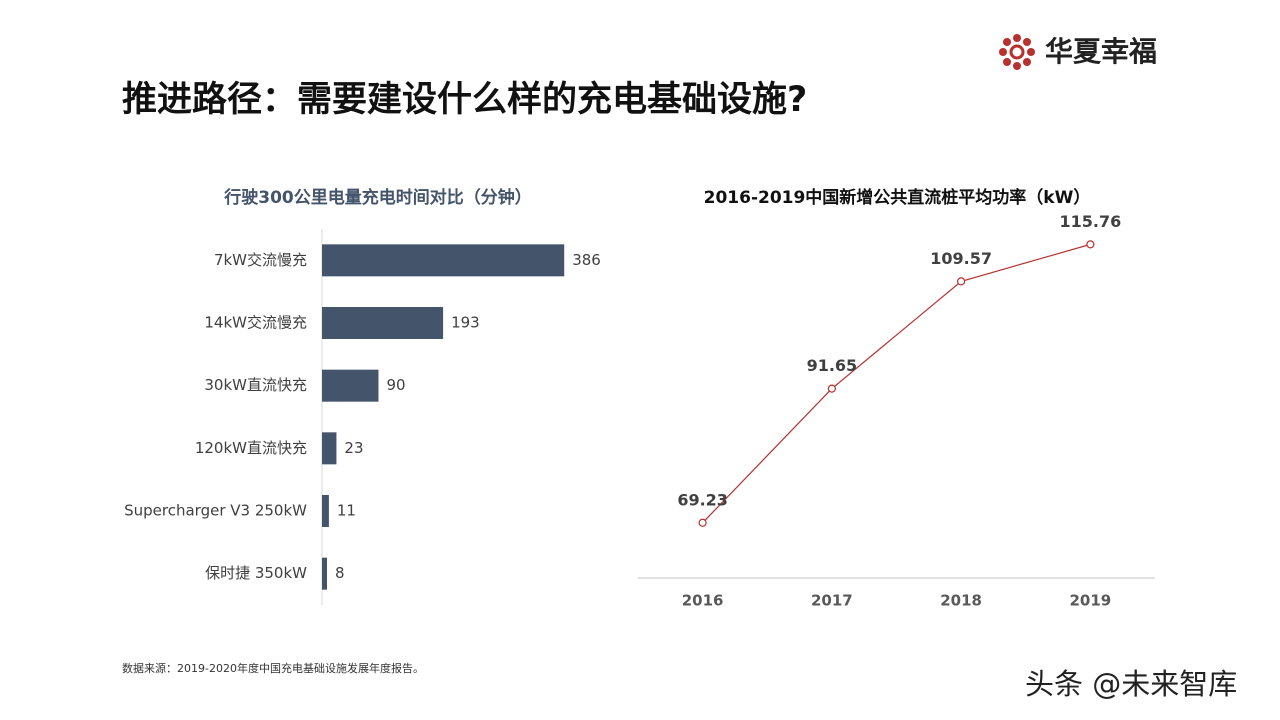 Image resolution: width=1280 pixels, height=720 pixels. What do you see at coordinates (702, 499) in the screenshot?
I see `data-label: 69.23` at bounding box center [702, 499].